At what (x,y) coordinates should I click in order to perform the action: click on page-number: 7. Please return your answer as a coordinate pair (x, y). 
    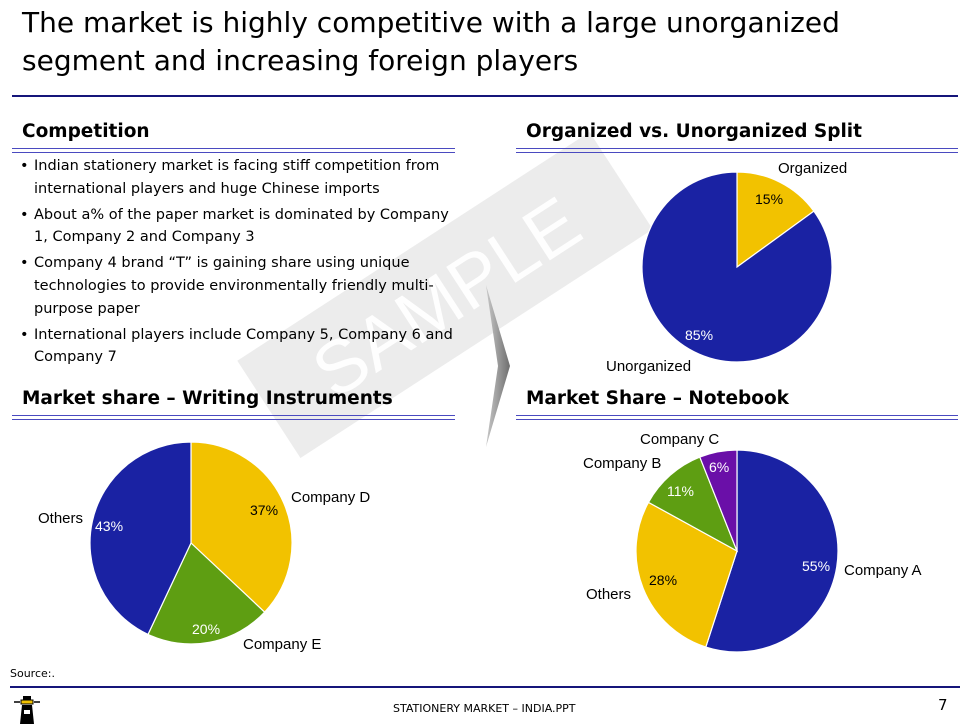
    Looking at the image, I should click on (943, 705).